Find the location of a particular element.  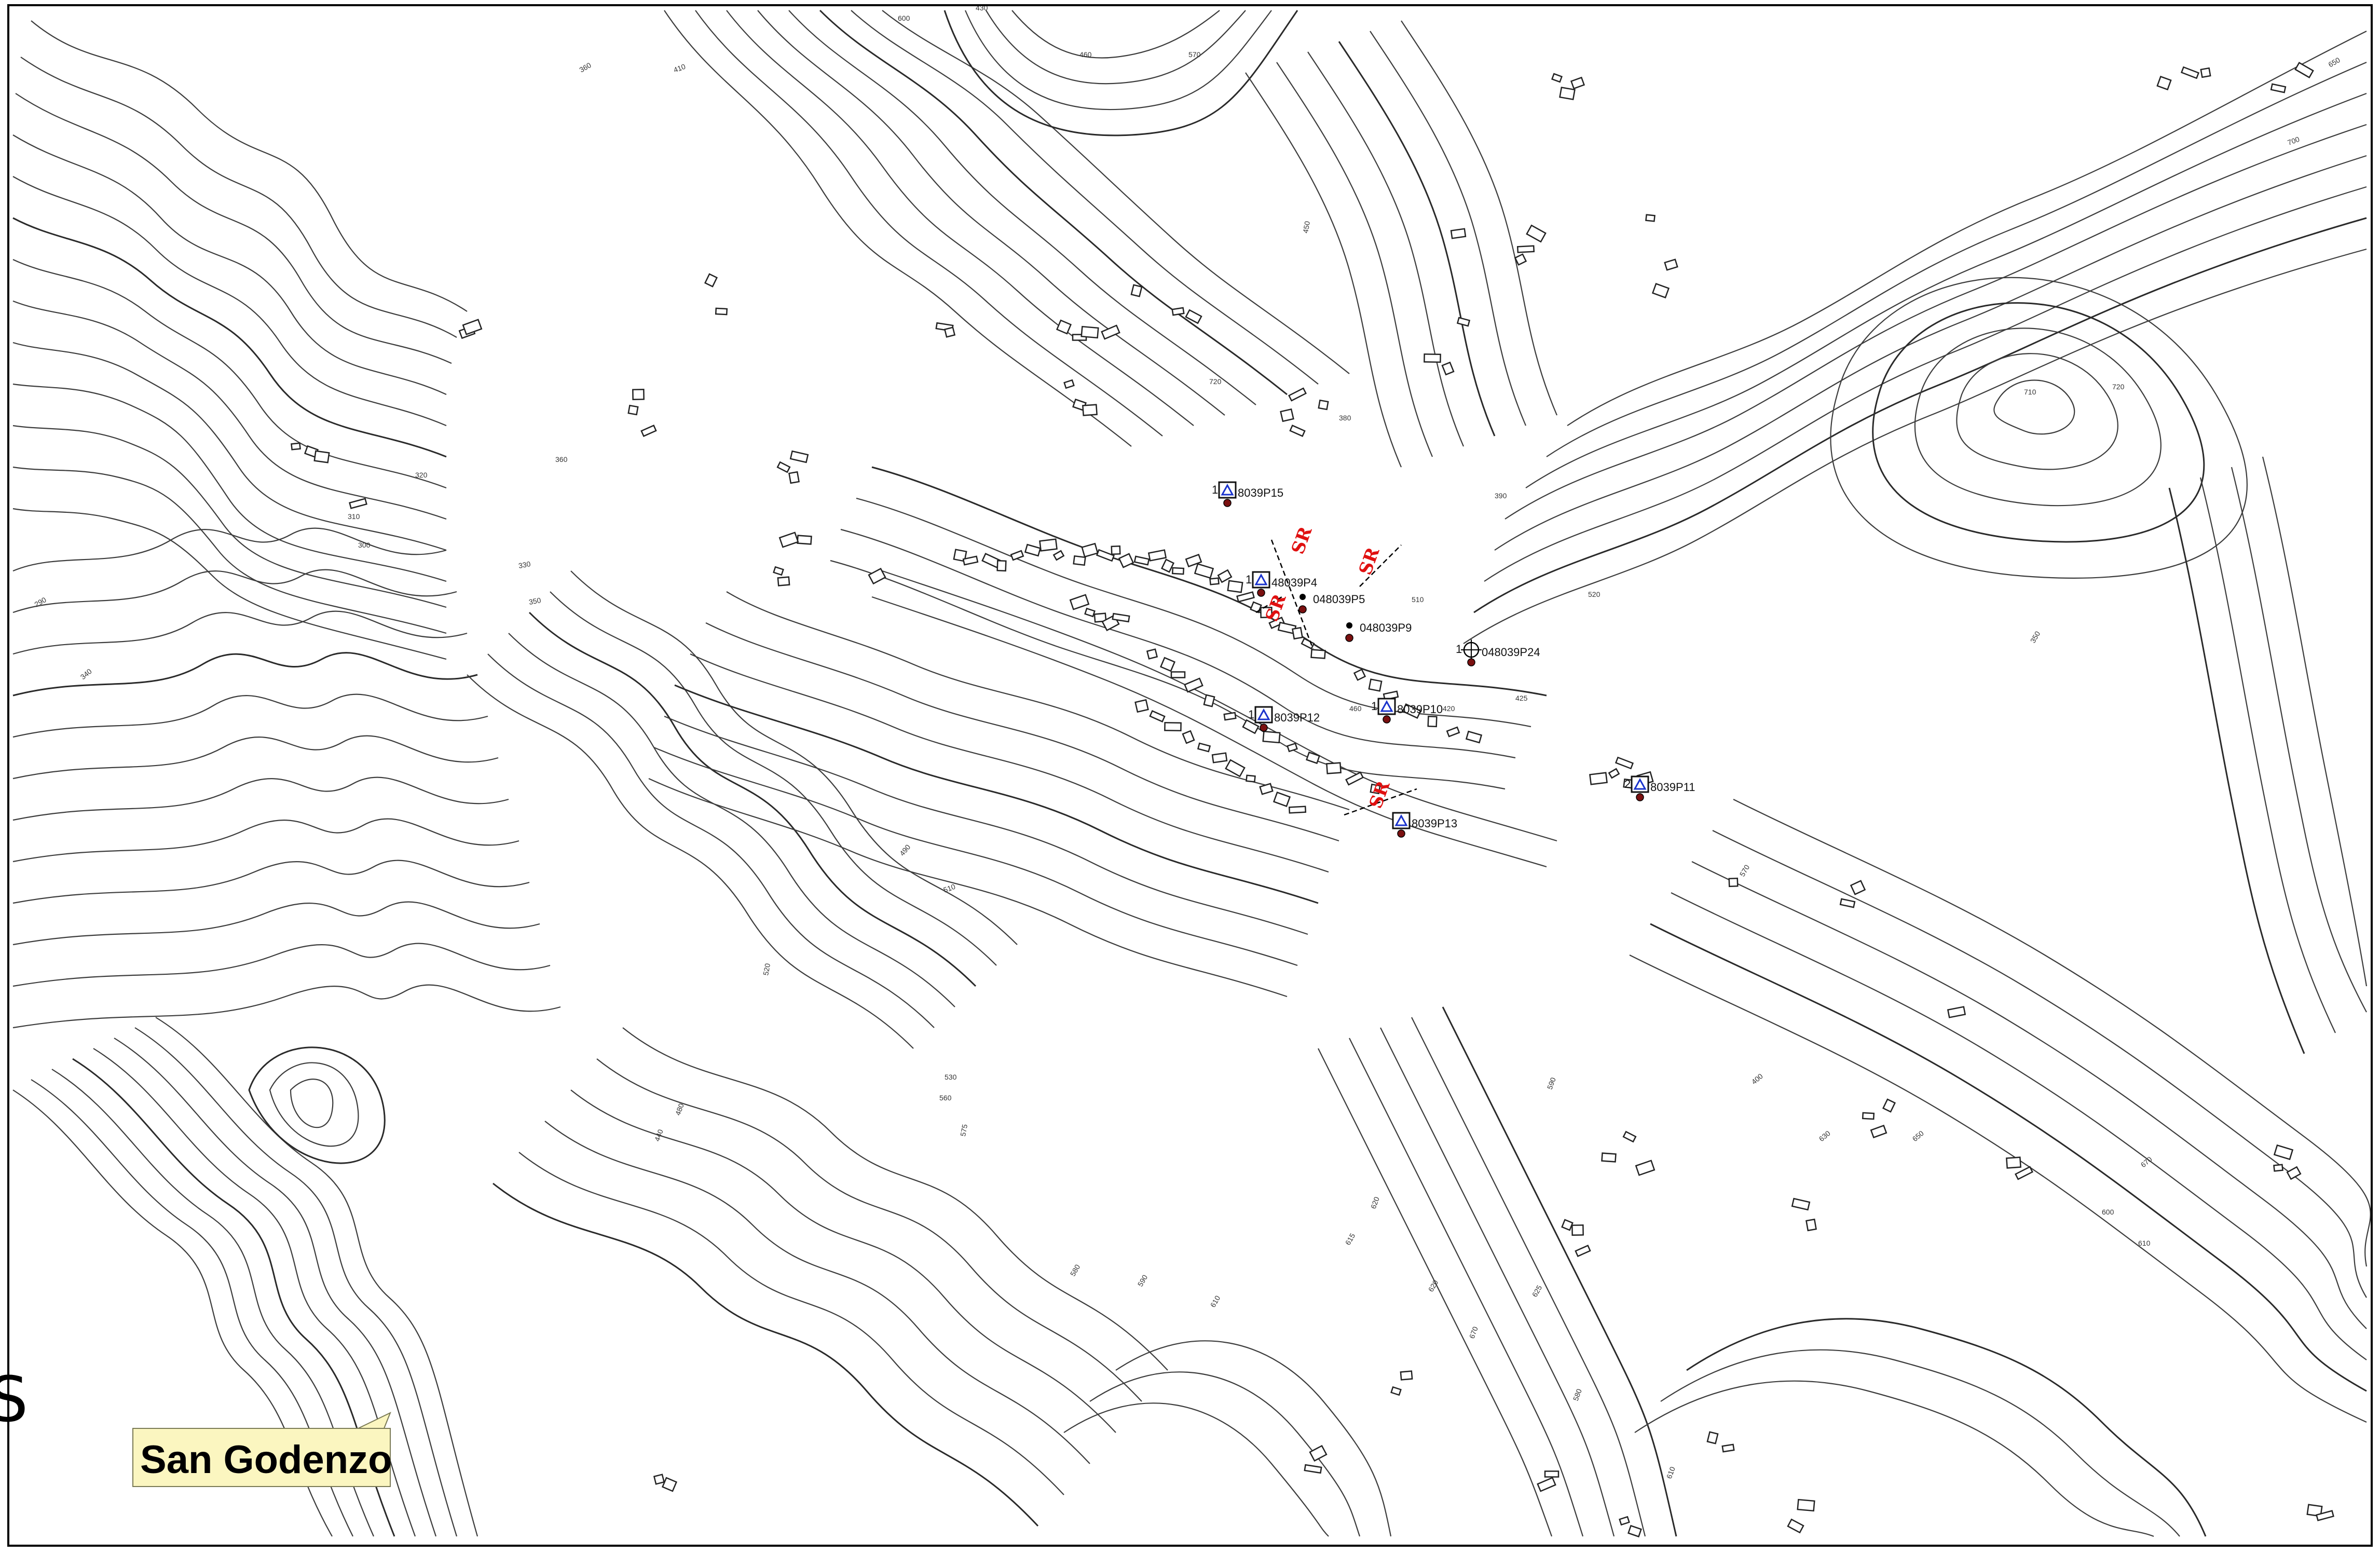

elevation-label: 420 is located at coordinates (1449, 708).